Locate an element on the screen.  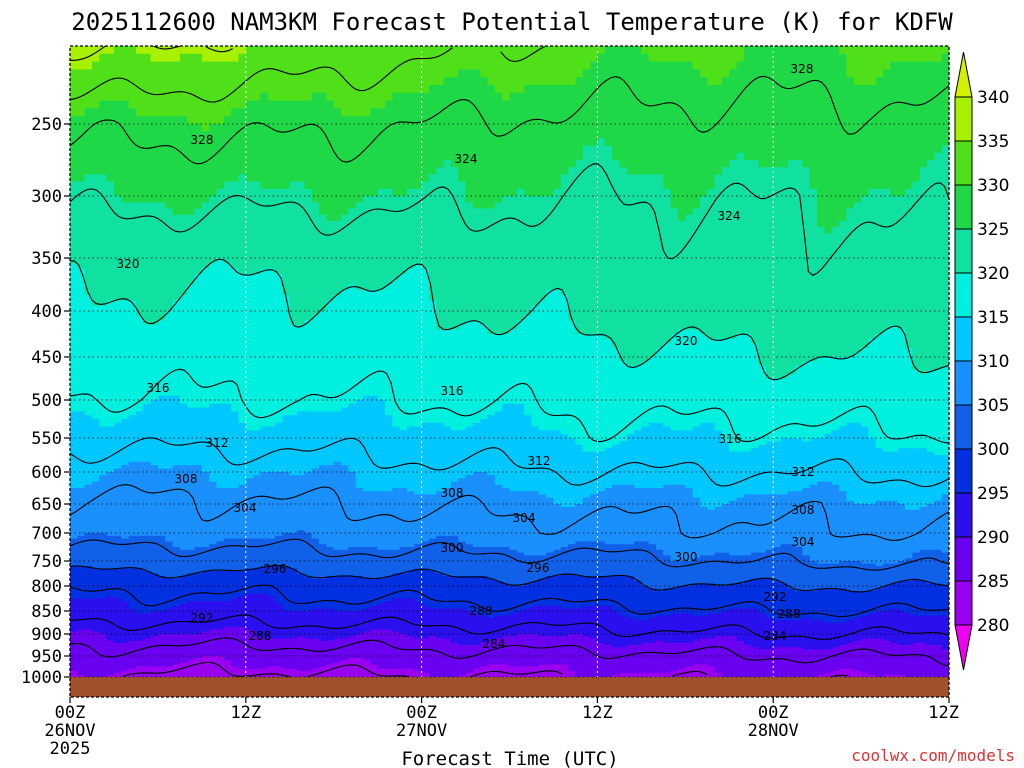
x-tick-label: 12Z is located at coordinates (245, 713).